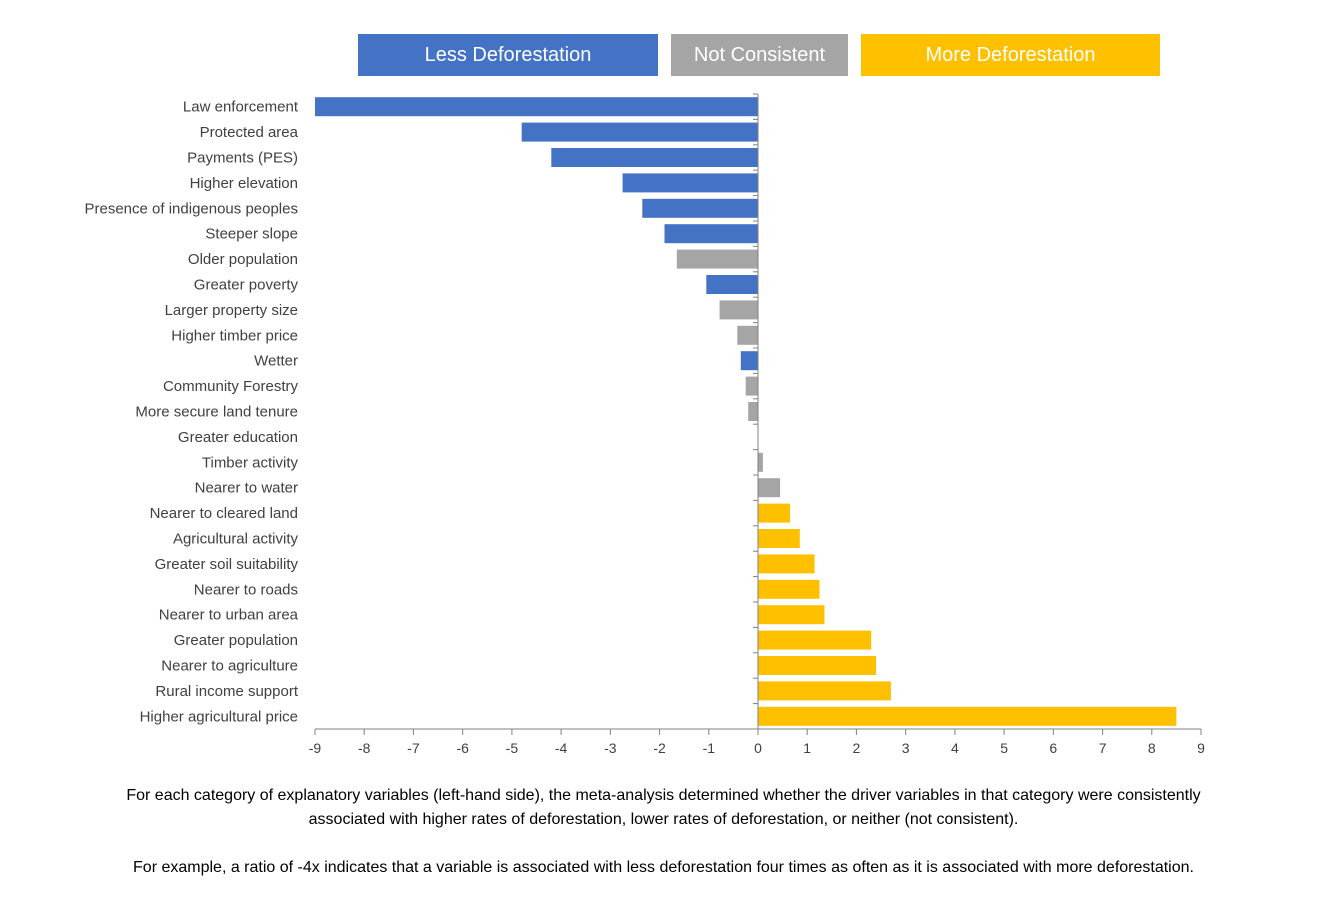 The width and height of the screenshot is (1327, 908). Describe the element at coordinates (238, 437) in the screenshot. I see `category-label: Greater education` at that location.